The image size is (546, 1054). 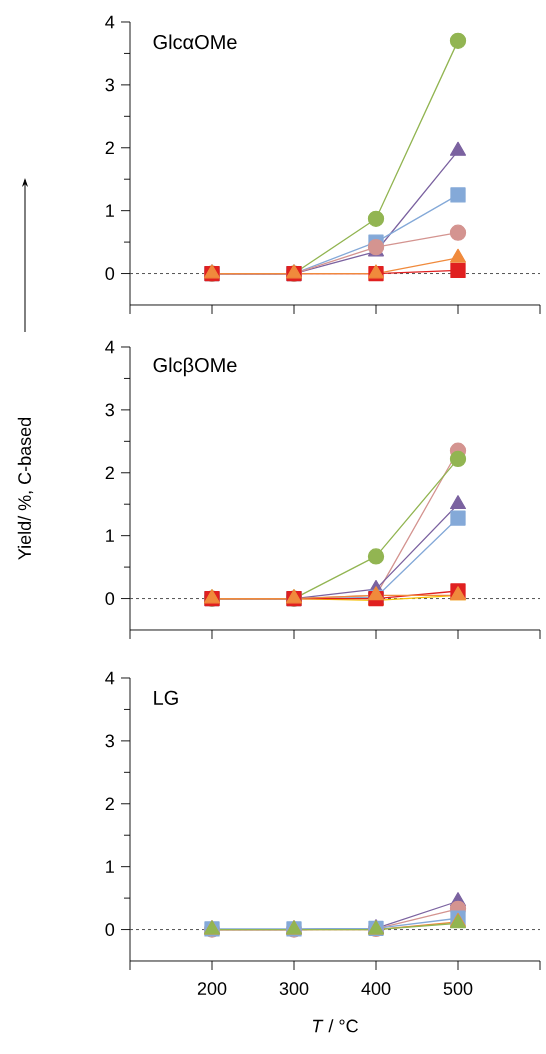 What do you see at coordinates (212, 988) in the screenshot?
I see `x-tick-label: 200` at bounding box center [212, 988].